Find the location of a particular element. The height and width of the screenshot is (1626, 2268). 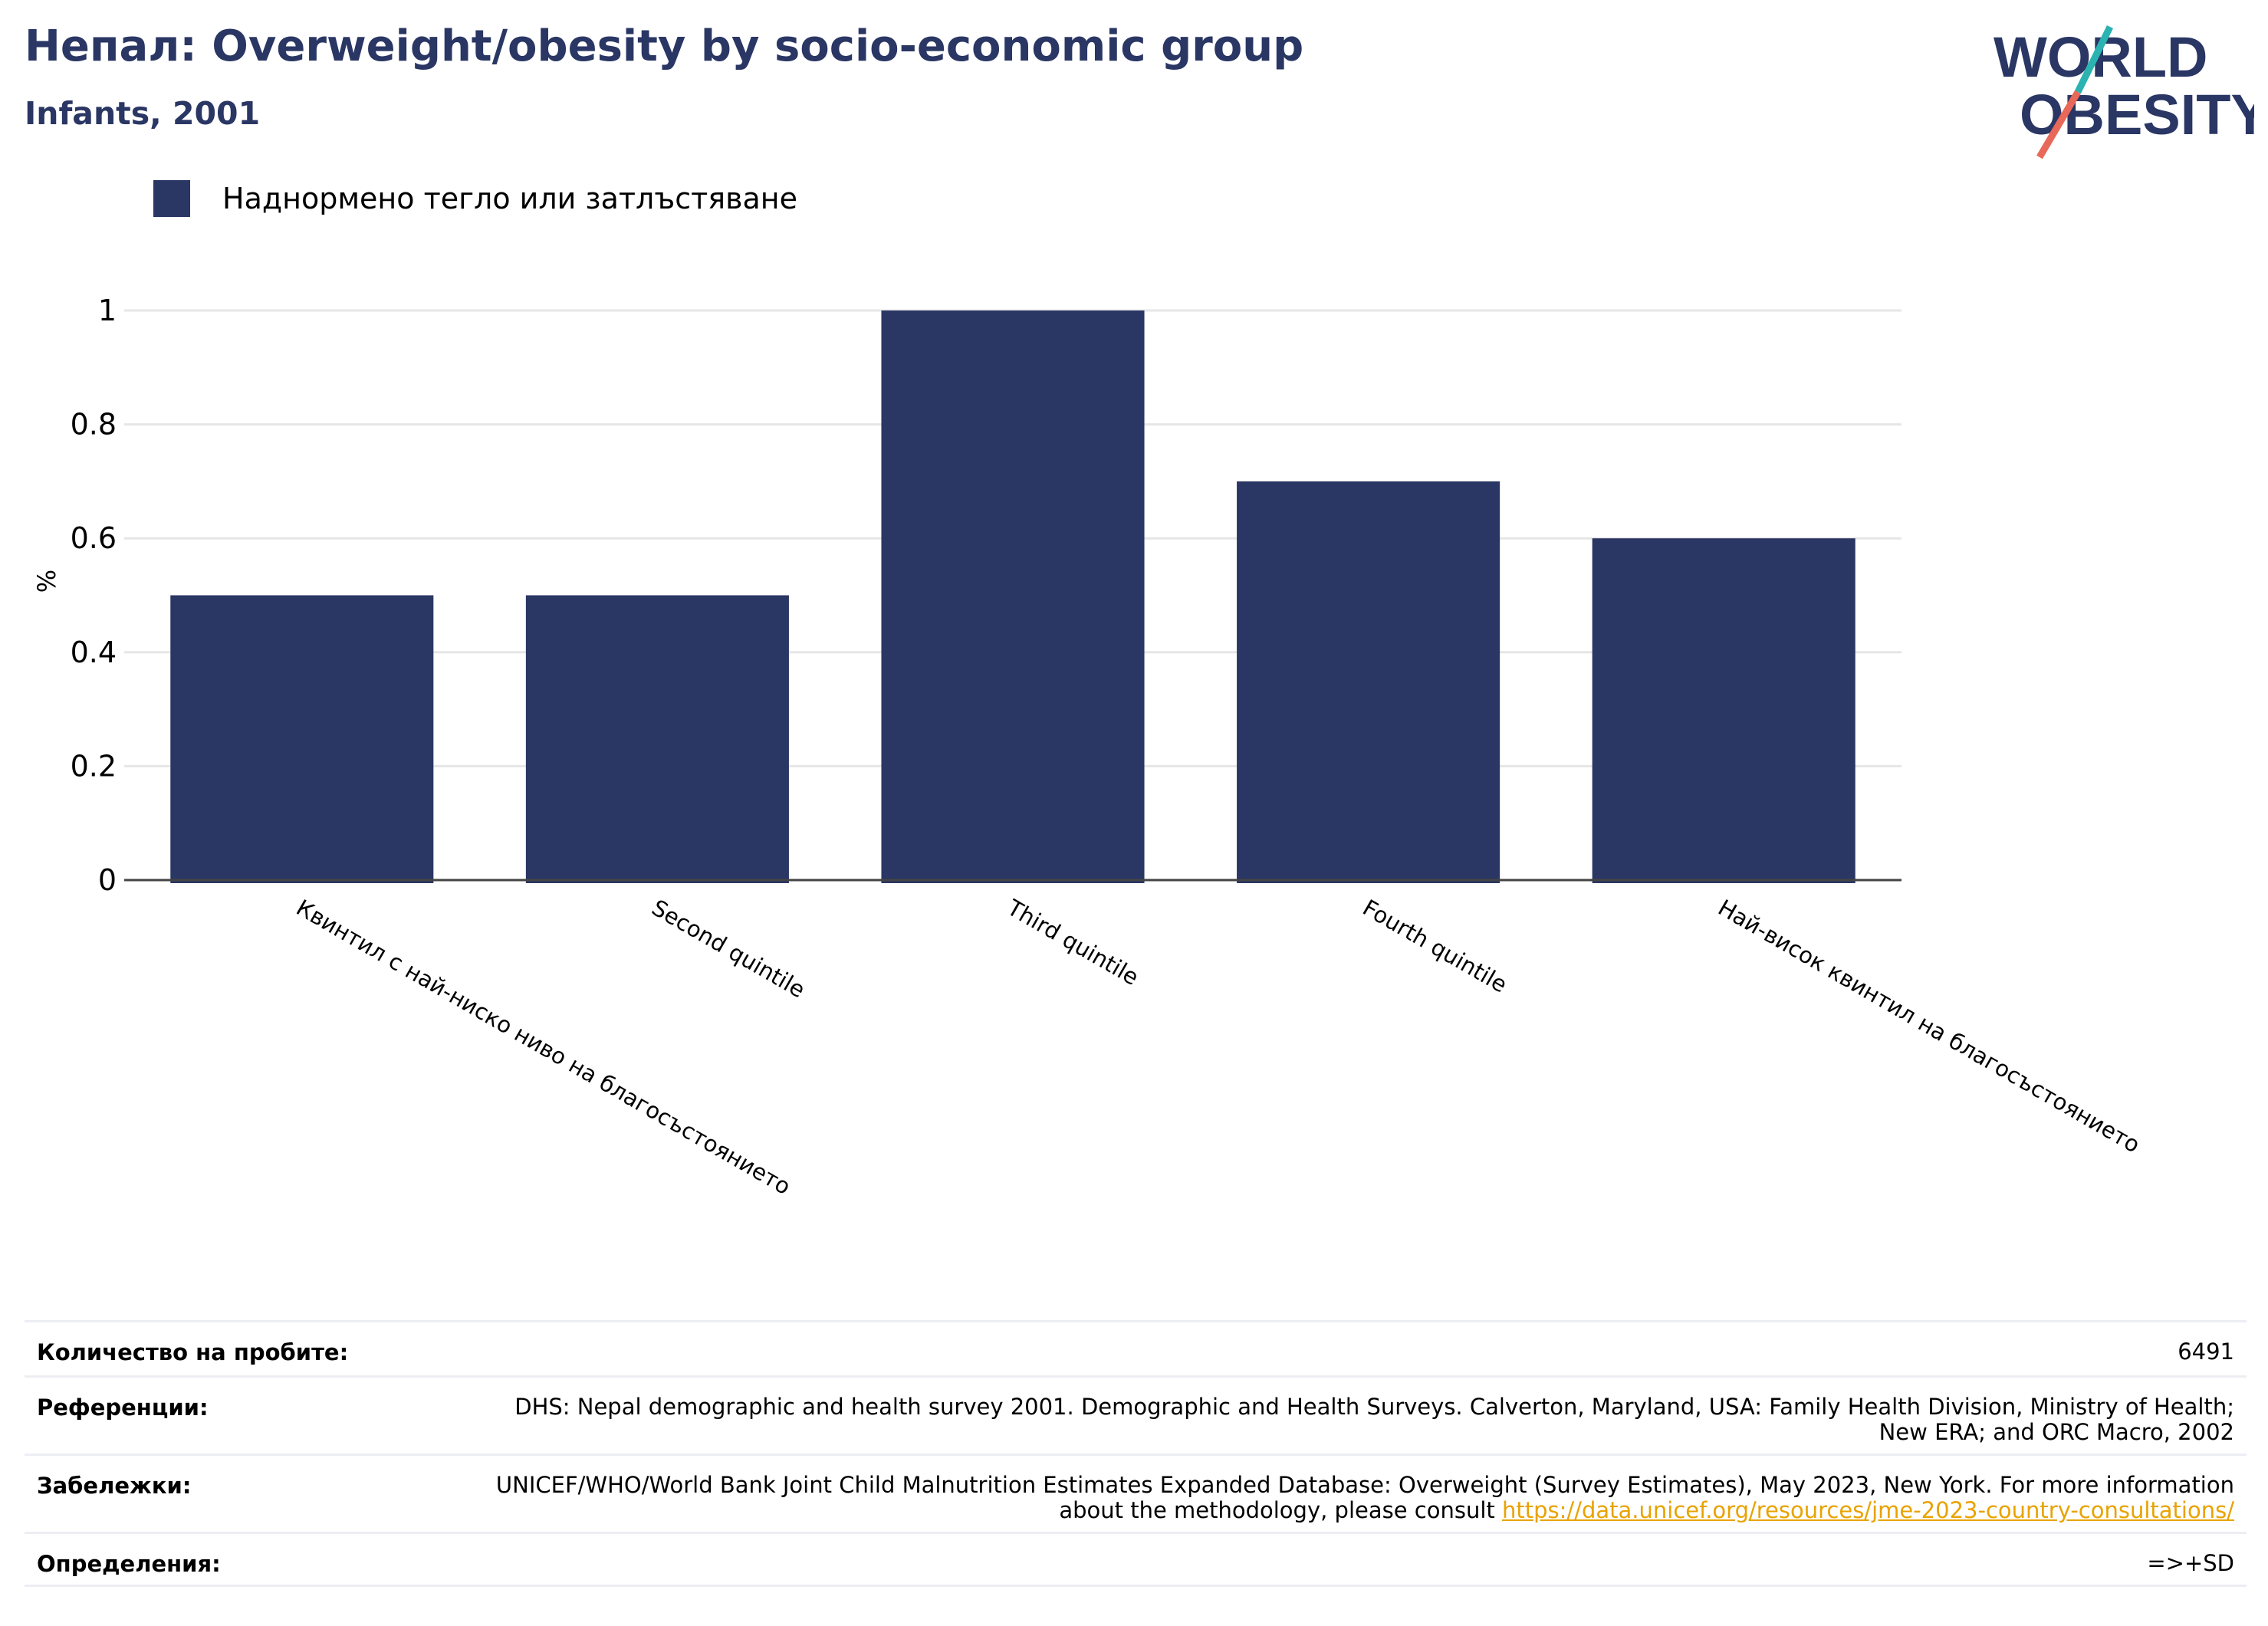

footer-value-sample-size: 6491 is located at coordinates (2206, 1352).